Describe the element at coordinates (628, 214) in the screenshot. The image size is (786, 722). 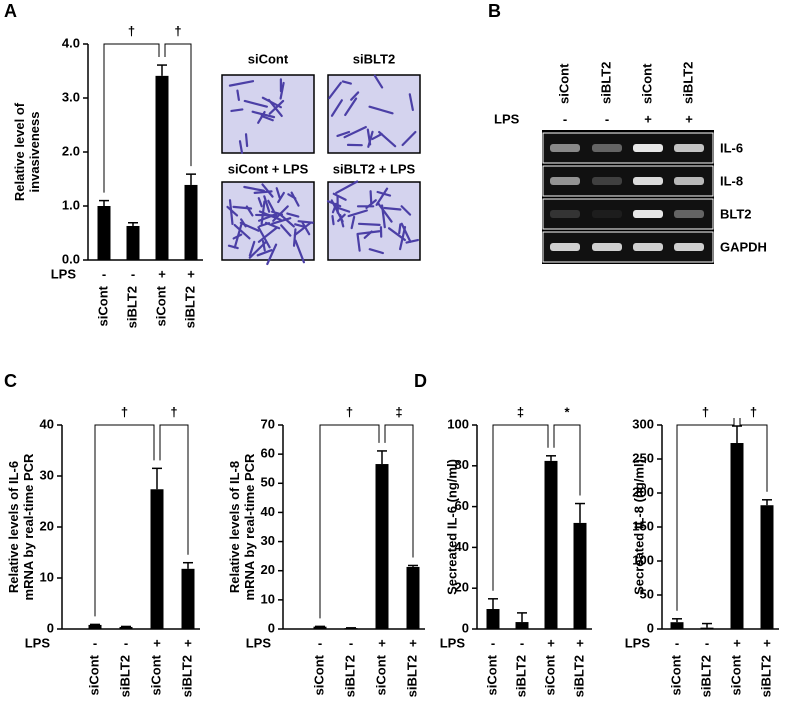
I see `gel-strip` at that location.